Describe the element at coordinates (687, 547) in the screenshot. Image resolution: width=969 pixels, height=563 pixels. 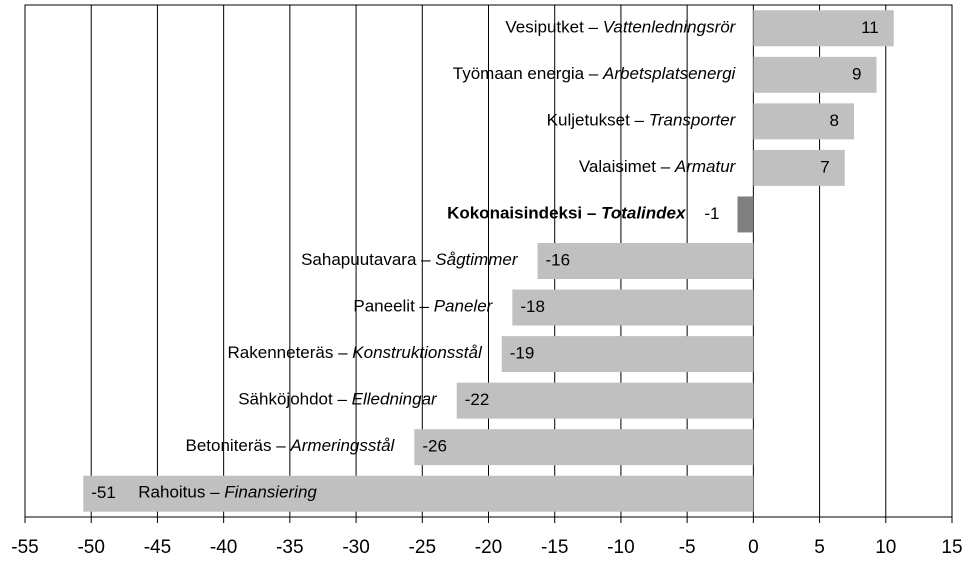
I see `x-tick-label: -5` at that location.